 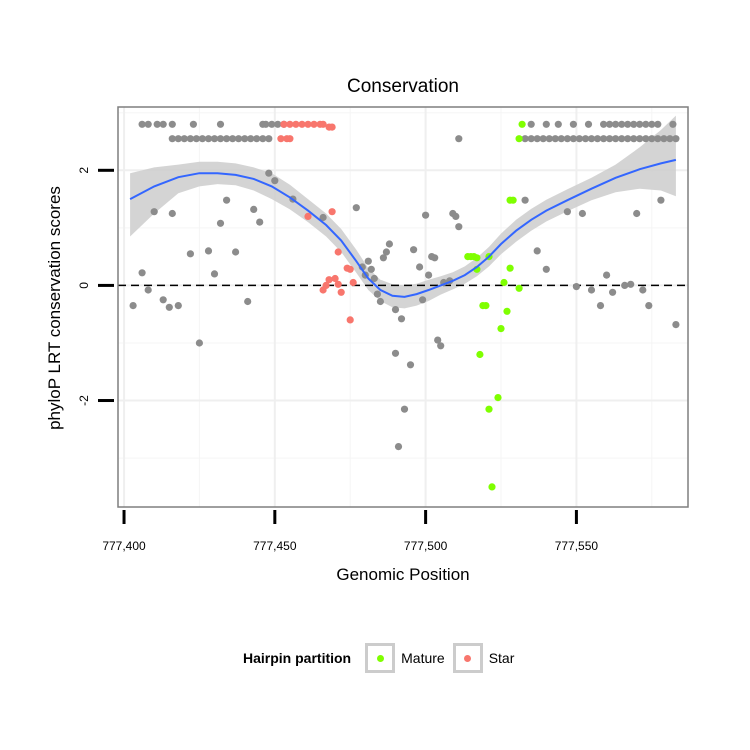 I want to click on y-tick-label: 0, so click(x=84, y=285).